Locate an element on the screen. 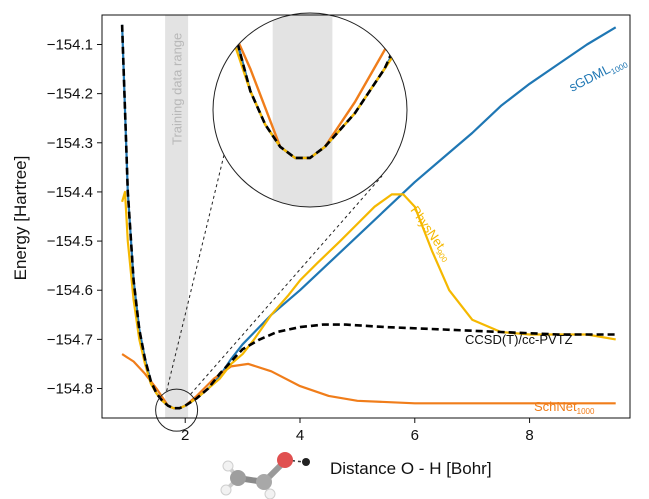 The image size is (649, 499). y-tick-label: −154.5 is located at coordinates (70, 241).